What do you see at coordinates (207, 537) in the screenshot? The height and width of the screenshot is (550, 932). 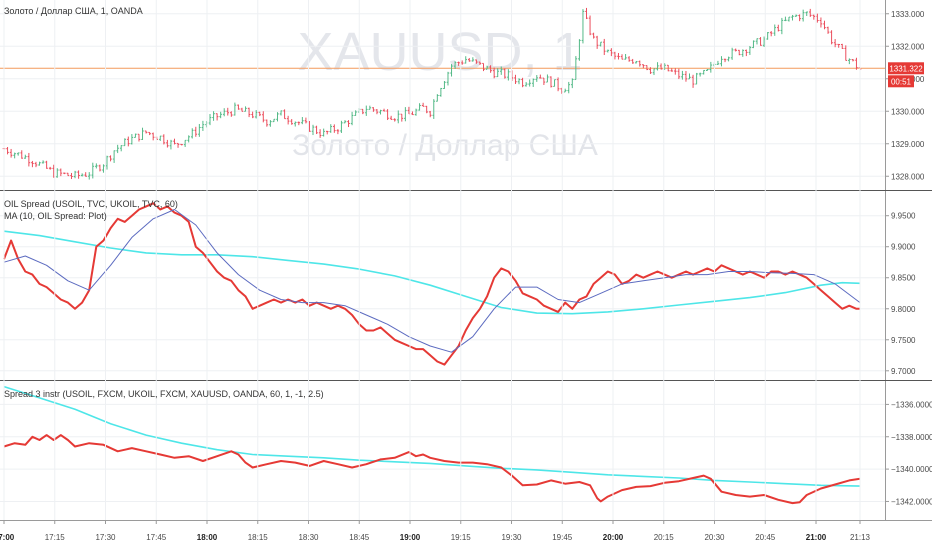 I see `time-tick-label: 18:00` at bounding box center [207, 537].